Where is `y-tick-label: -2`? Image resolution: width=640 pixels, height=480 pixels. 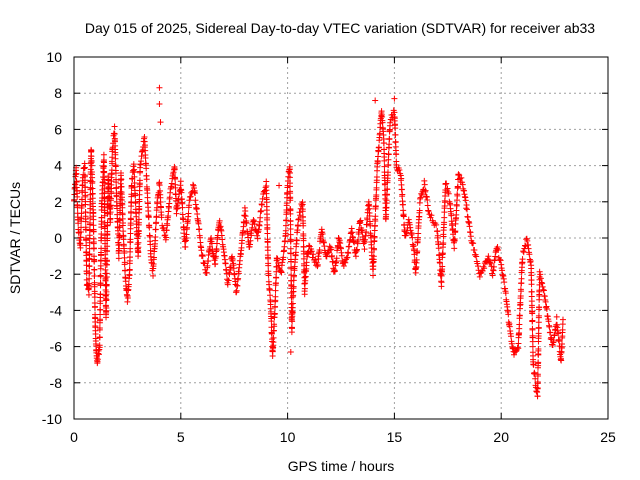
y-tick-label: -2 is located at coordinates (56, 274).